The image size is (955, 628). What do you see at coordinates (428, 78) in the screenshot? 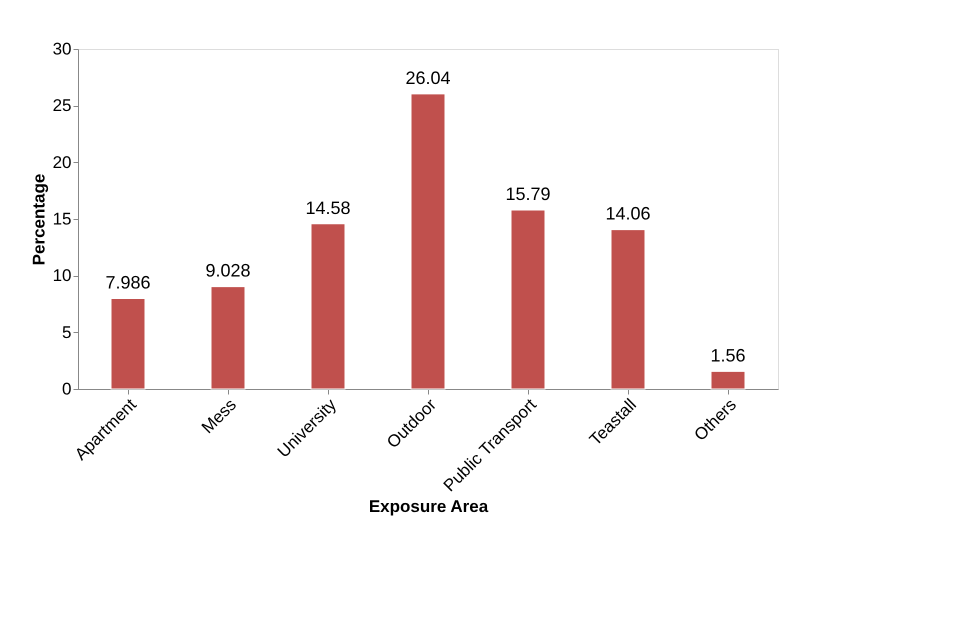
I see `data-label: 26.04` at bounding box center [428, 78].